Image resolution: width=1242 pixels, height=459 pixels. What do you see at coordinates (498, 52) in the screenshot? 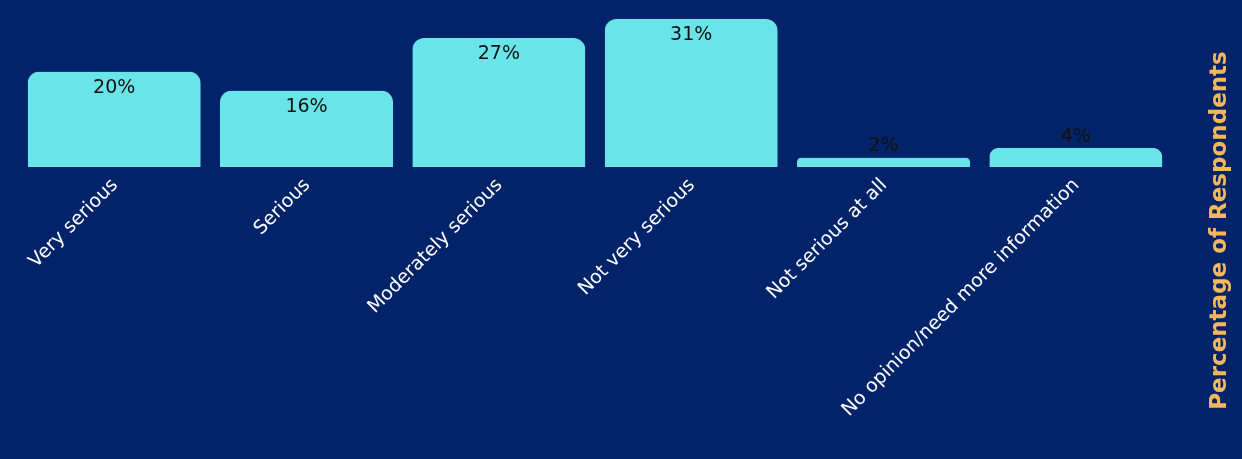
I see `data-label: 27%` at bounding box center [498, 52].